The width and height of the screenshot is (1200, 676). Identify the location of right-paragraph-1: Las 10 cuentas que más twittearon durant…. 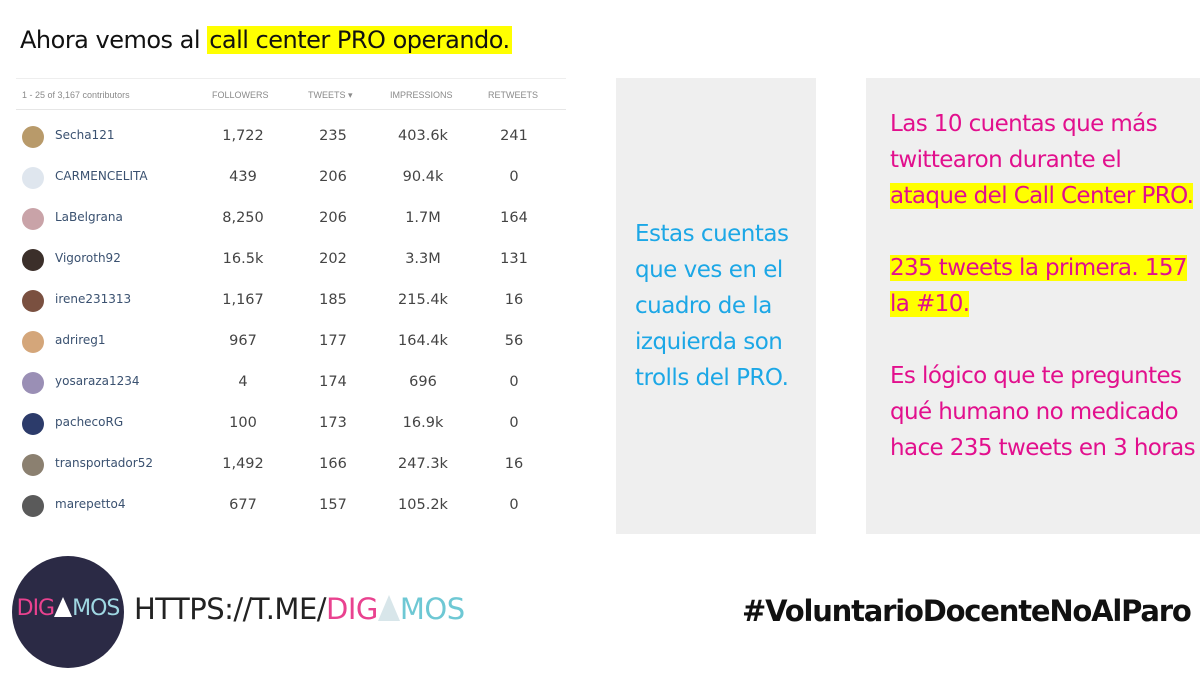
(1044, 160).